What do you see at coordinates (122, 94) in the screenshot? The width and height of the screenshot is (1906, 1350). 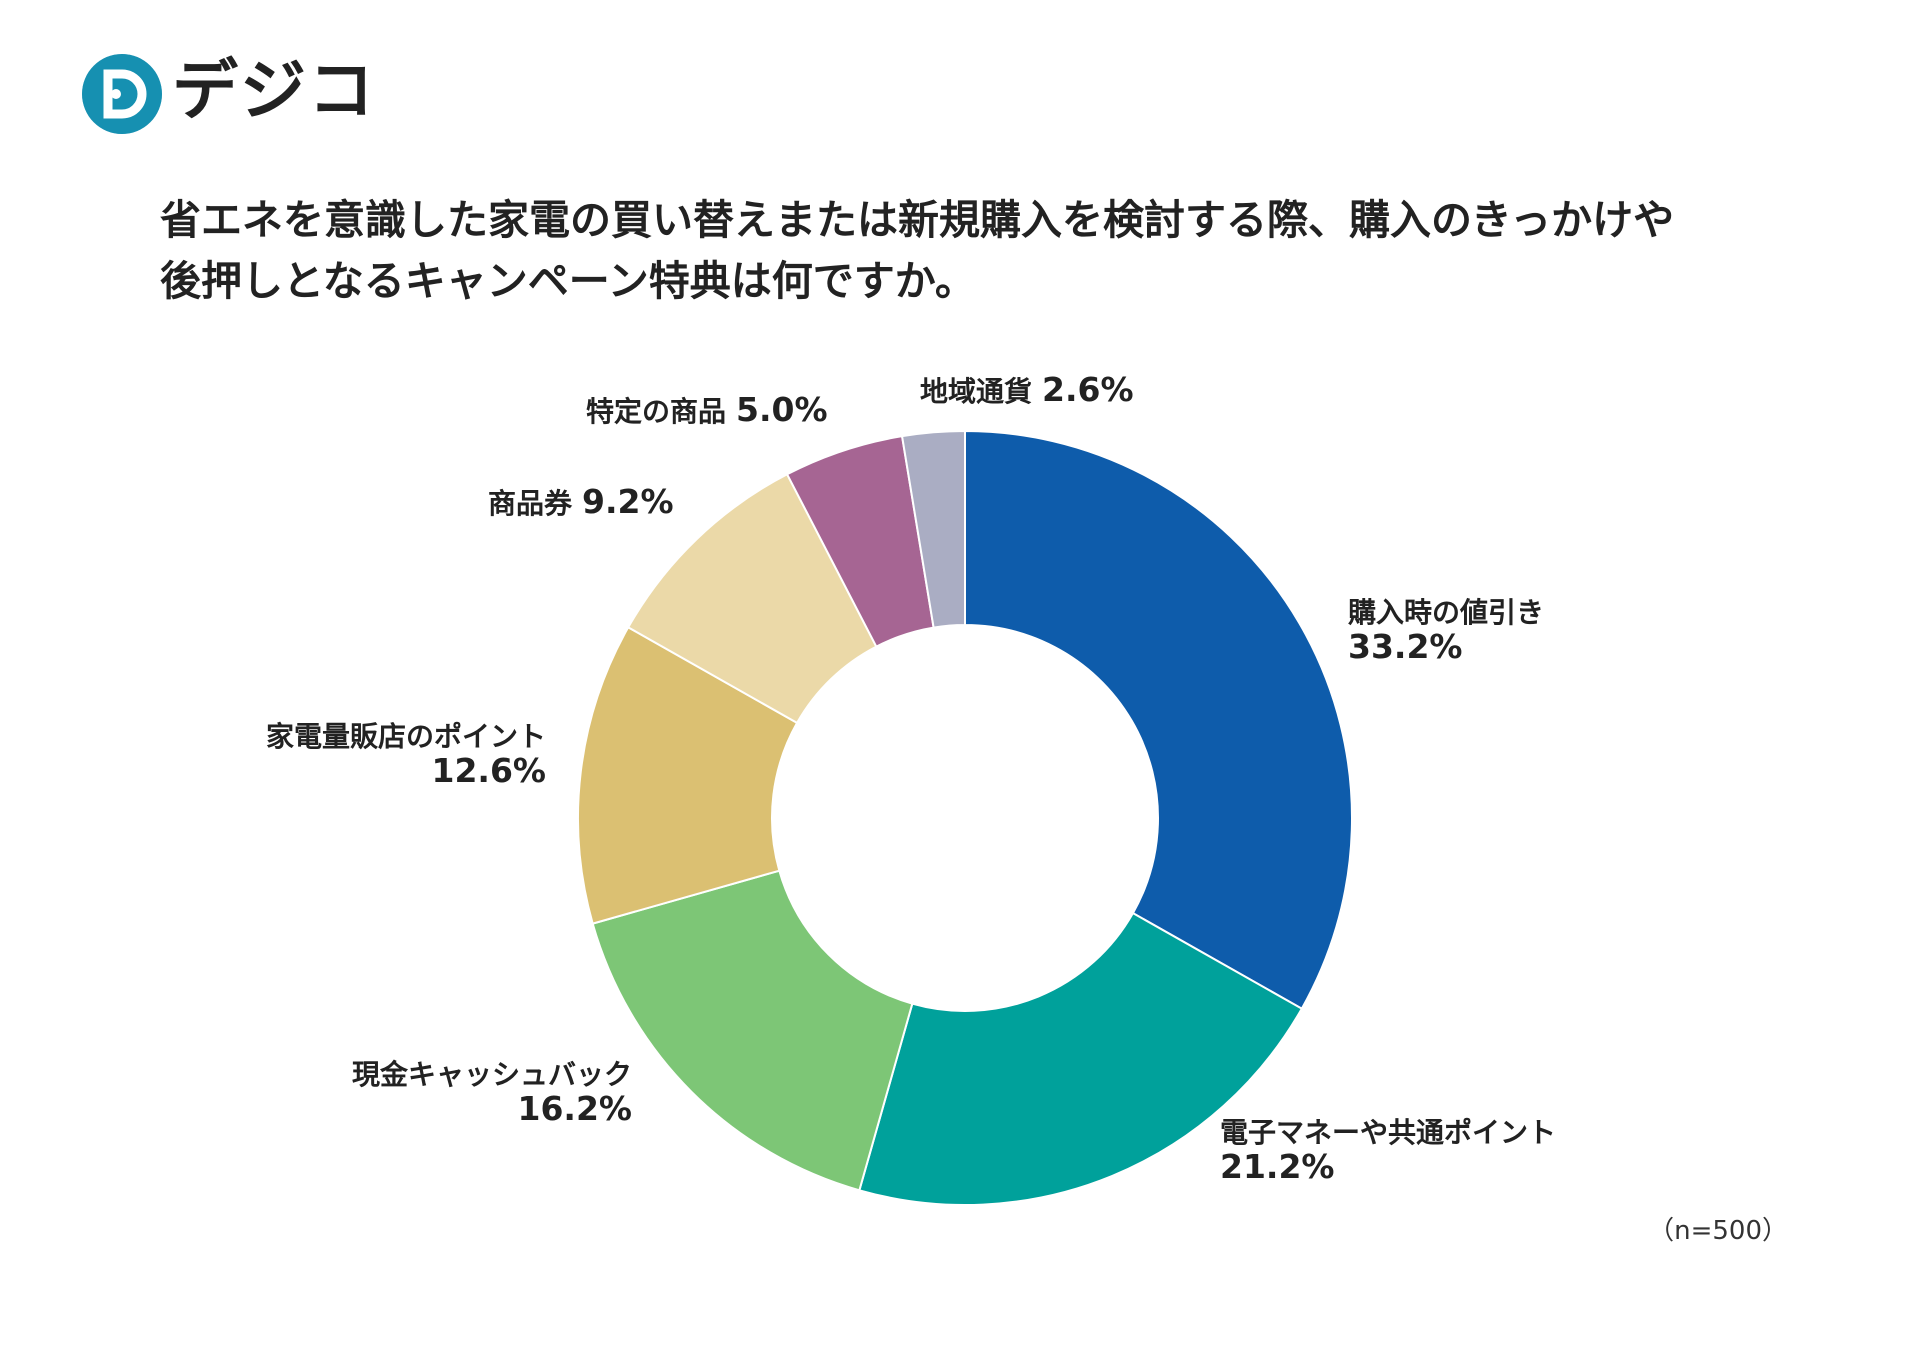 I see `logo-mark-icon` at bounding box center [122, 94].